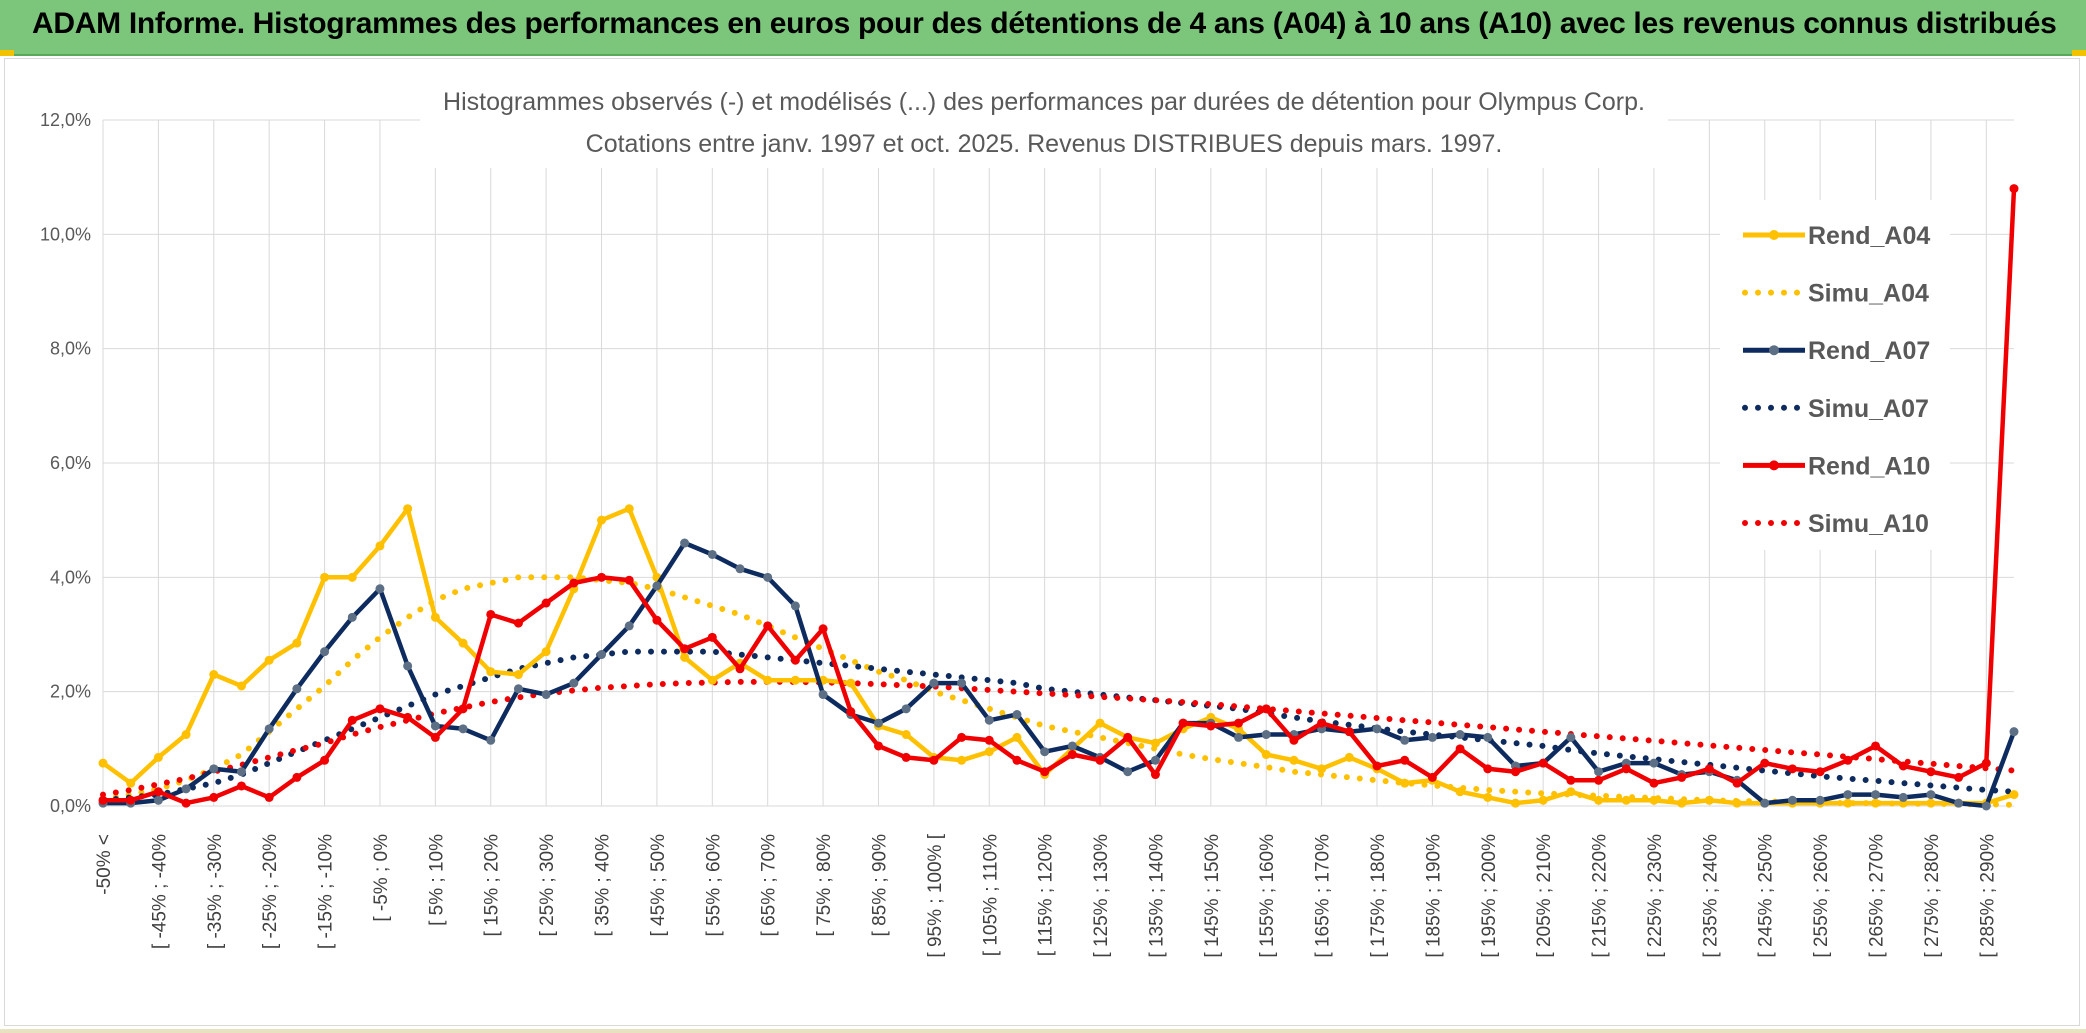 The height and width of the screenshot is (1033, 2086). What do you see at coordinates (1868, 409) in the screenshot?
I see `legend-label: Simu_A07` at bounding box center [1868, 409].